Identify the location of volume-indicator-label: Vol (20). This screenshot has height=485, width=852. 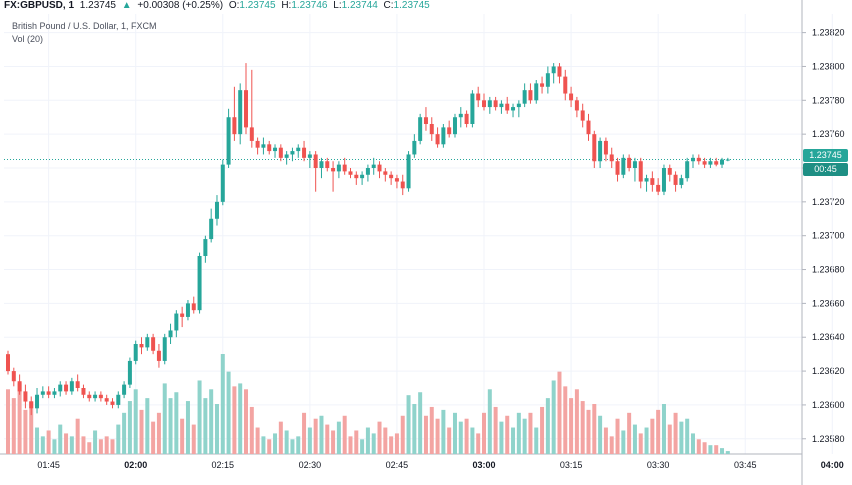
(28, 39).